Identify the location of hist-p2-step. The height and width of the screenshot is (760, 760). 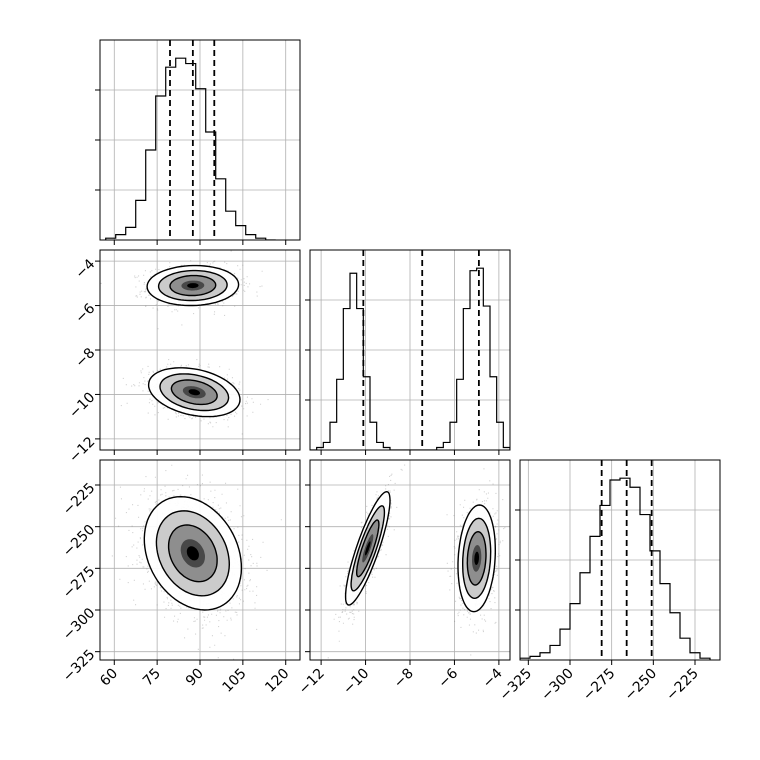
(615, 568).